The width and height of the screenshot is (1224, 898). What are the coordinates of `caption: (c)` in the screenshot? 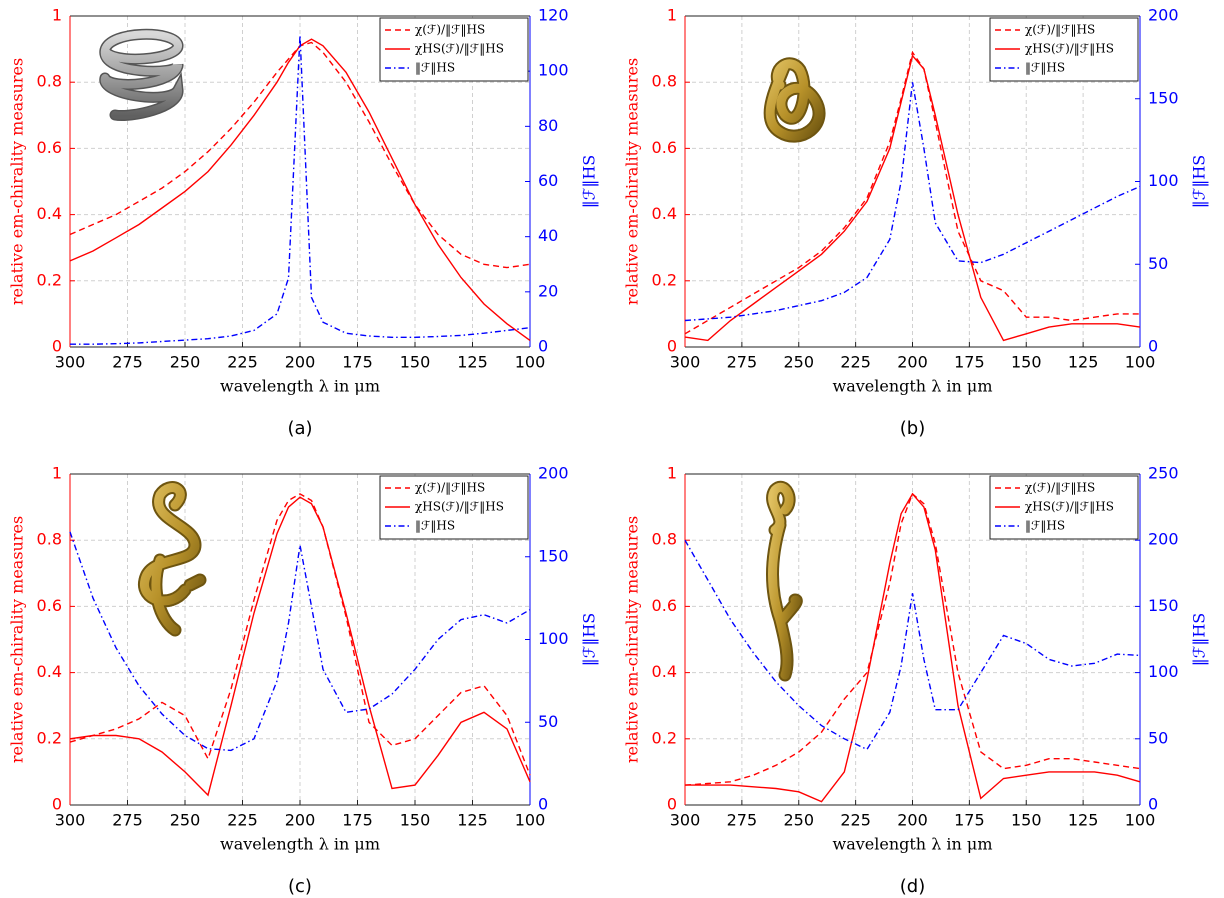 It's located at (300, 886).